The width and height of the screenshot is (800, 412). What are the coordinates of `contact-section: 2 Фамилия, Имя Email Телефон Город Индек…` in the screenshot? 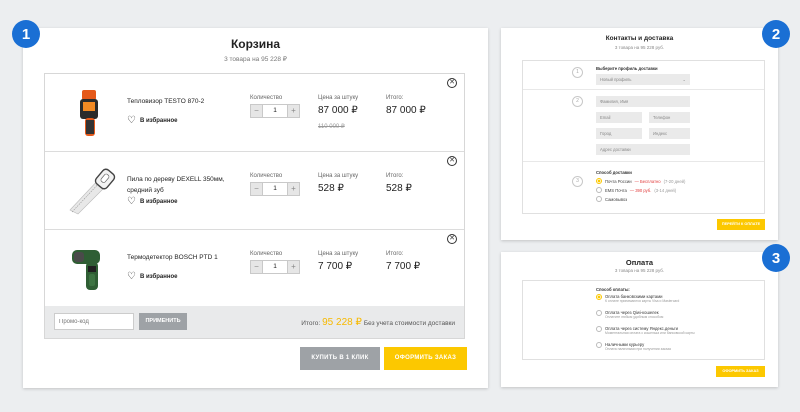 It's located at (643, 126).